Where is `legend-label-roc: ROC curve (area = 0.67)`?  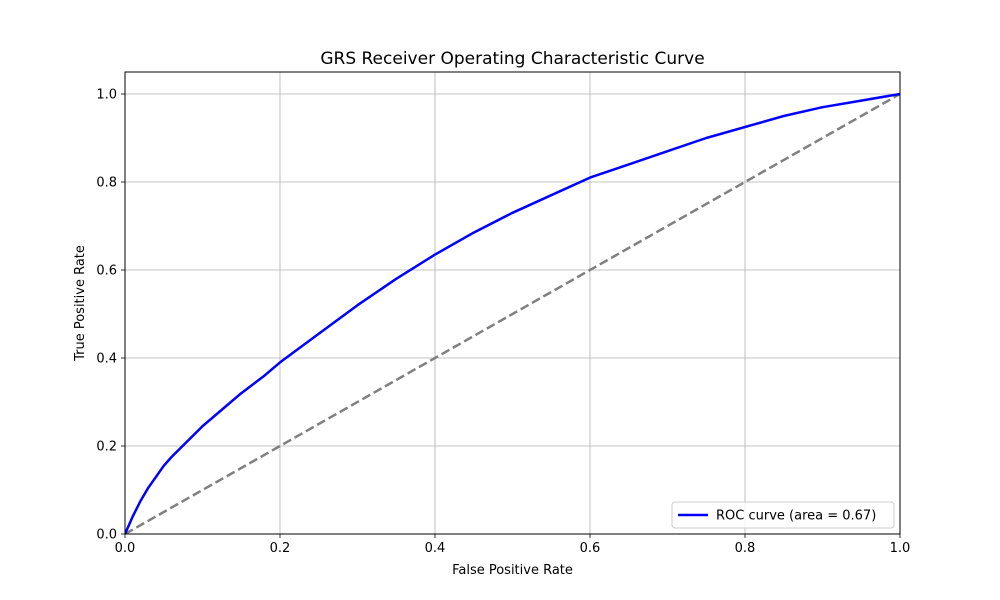
legend-label-roc: ROC curve (area = 0.67) is located at coordinates (796, 516).